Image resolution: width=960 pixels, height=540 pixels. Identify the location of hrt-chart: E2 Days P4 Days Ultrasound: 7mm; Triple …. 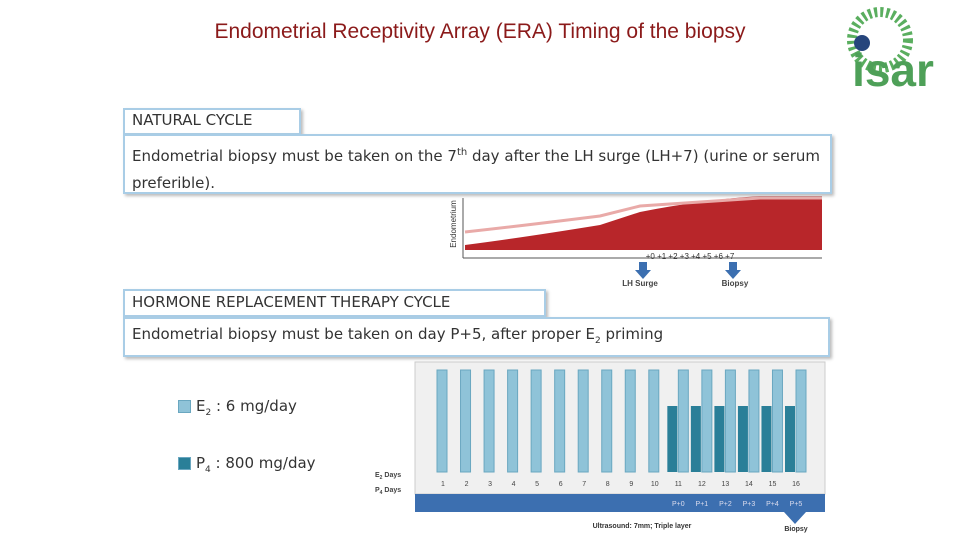
(600, 447).